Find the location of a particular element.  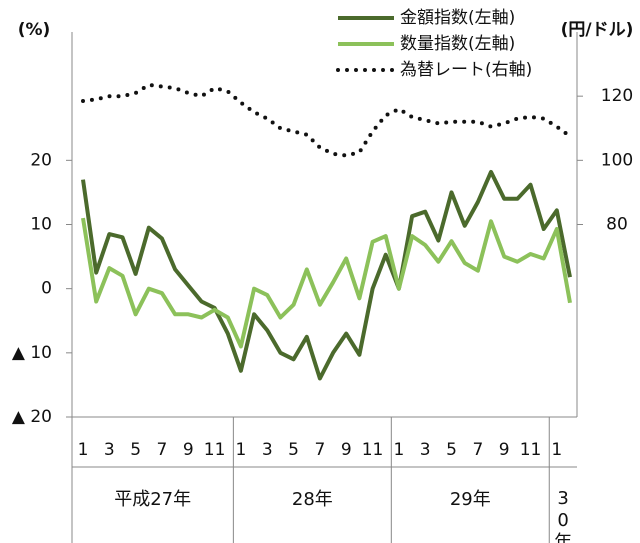

legend-label: 為替レート(右軸) is located at coordinates (466, 70).